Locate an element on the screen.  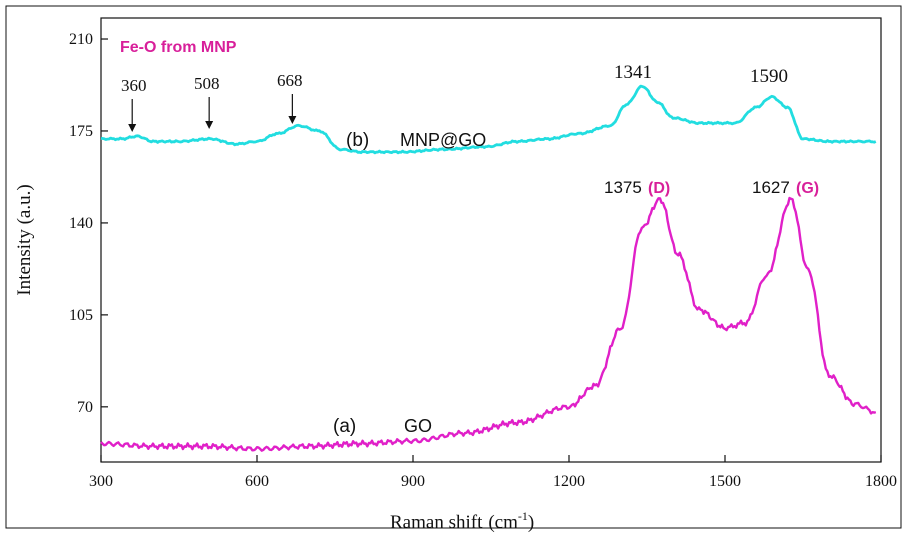
y-axis: 70 105 140 175 210 is located at coordinates (88, 223).